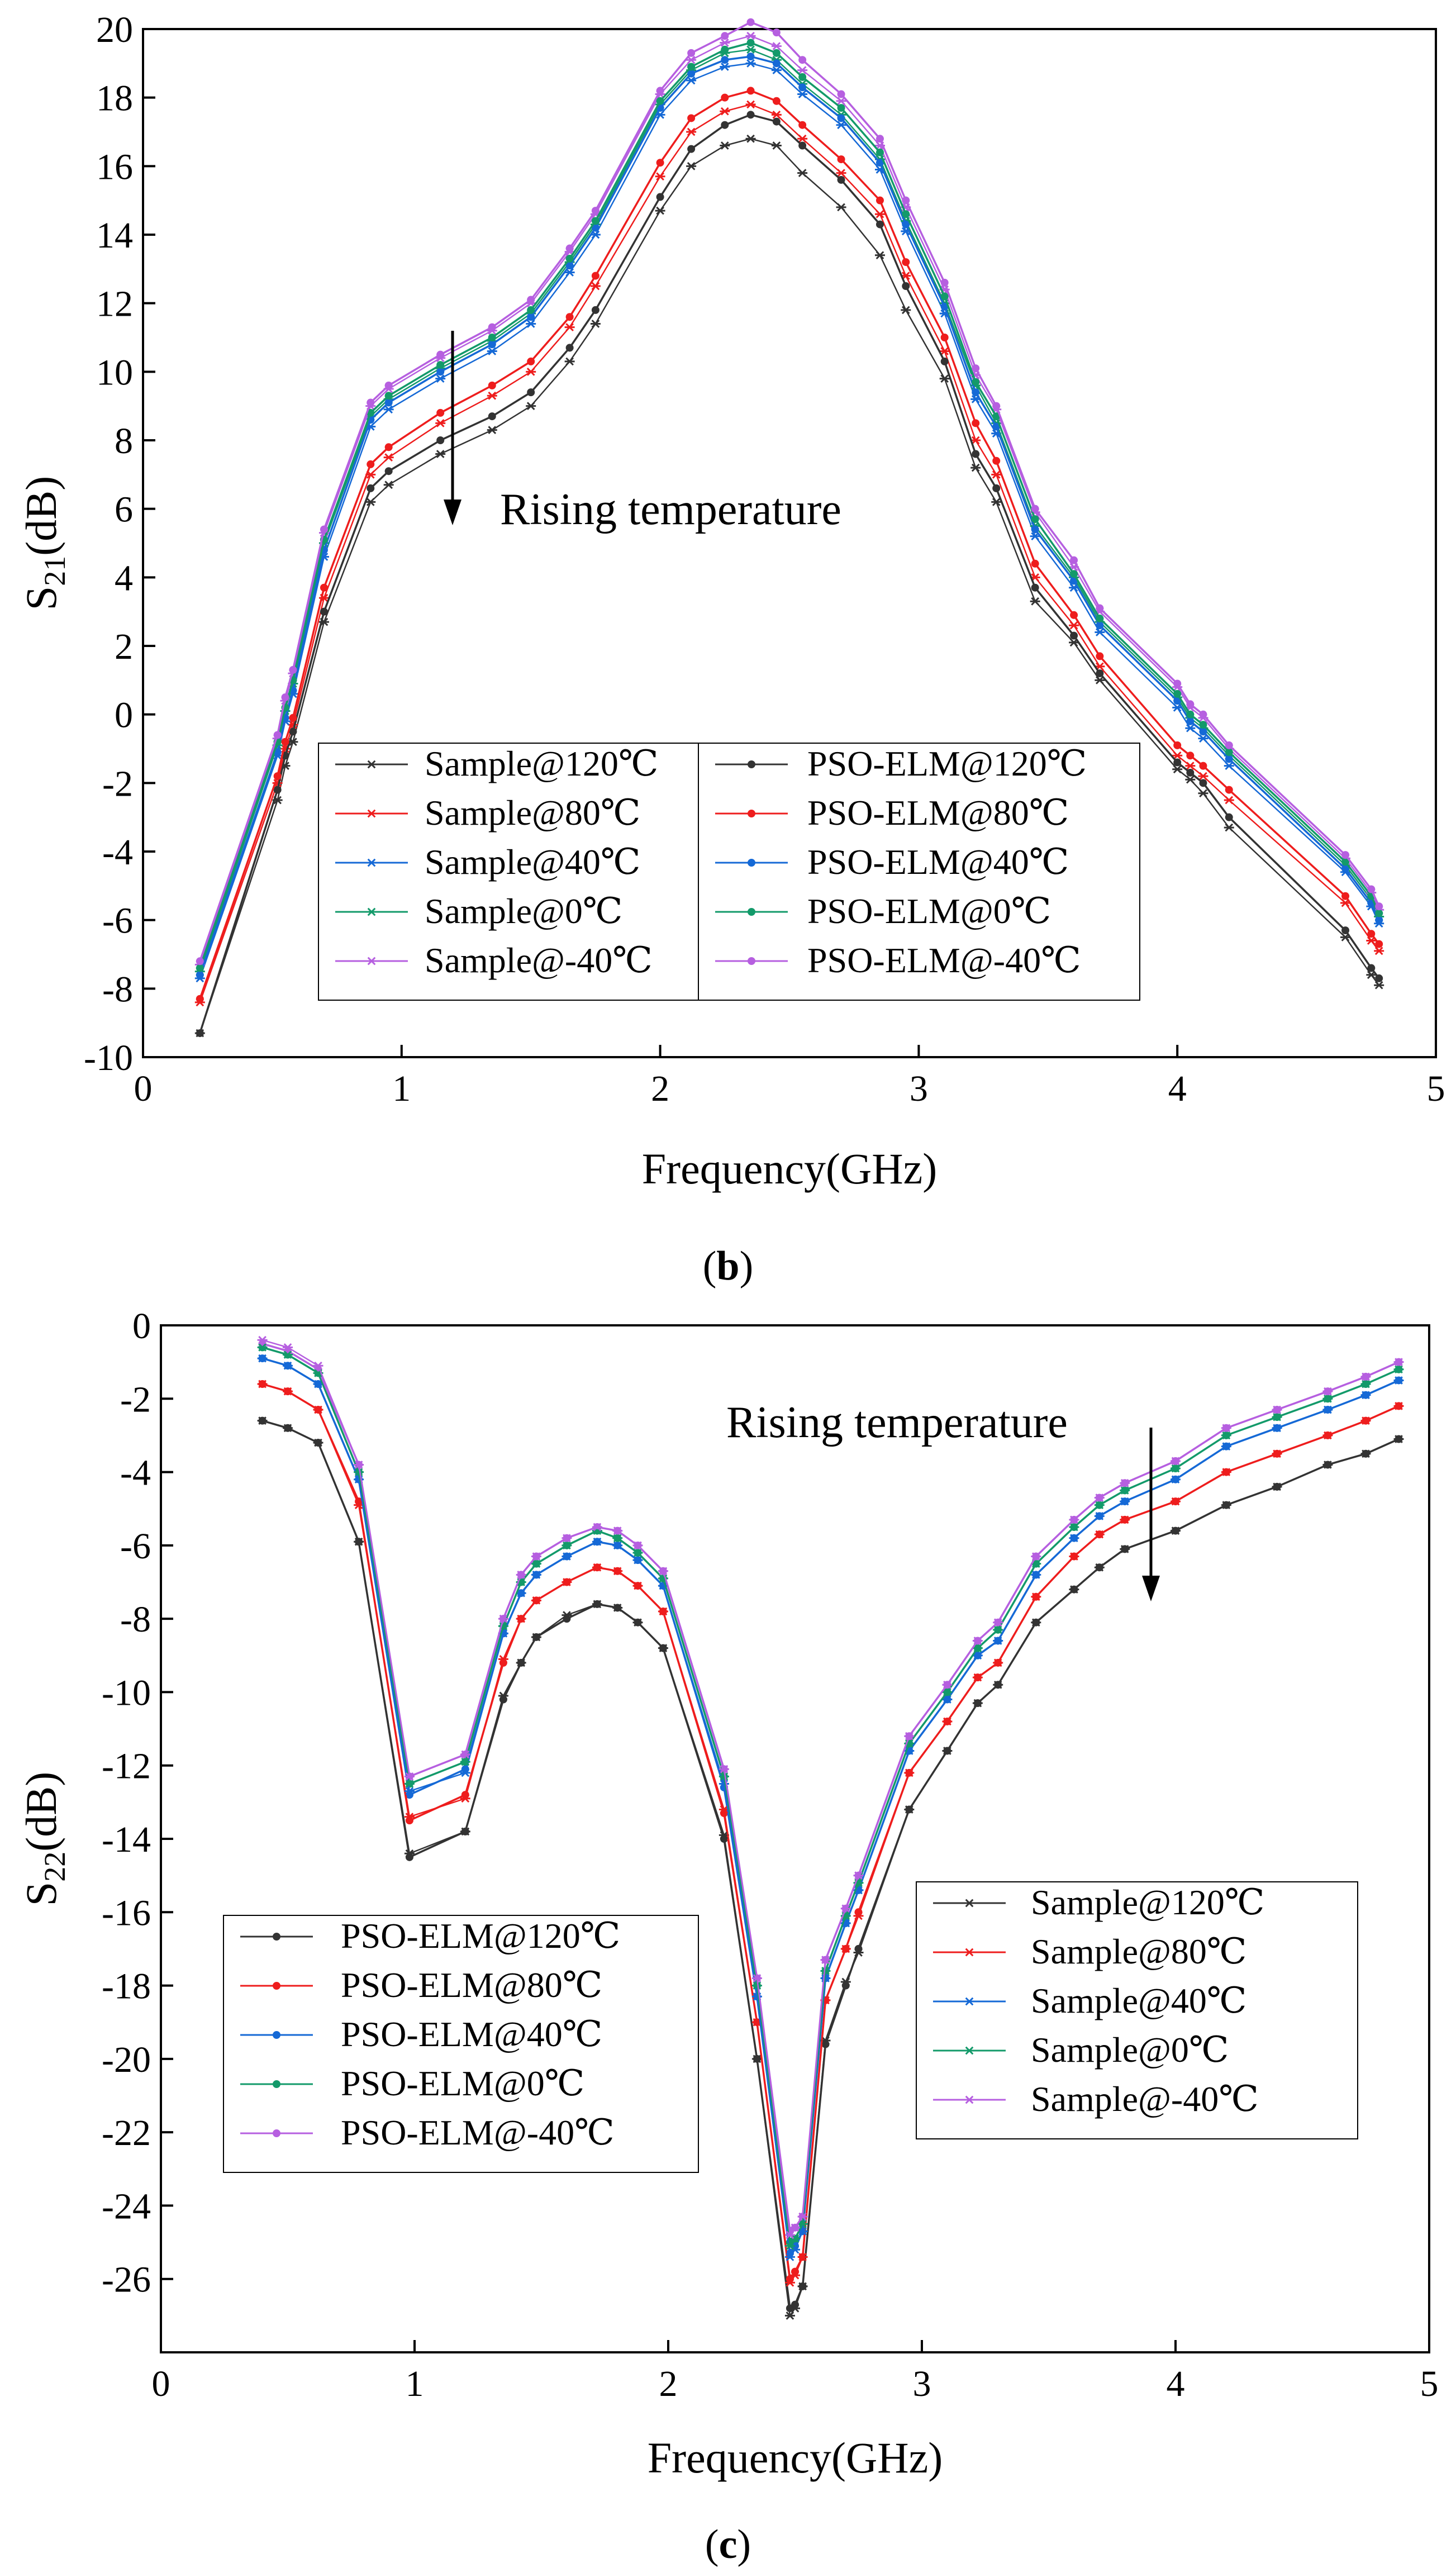 This screenshot has height=2568, width=1456. What do you see at coordinates (1151, 1514) in the screenshot?
I see `chart-c-temperature-arrow` at bounding box center [1151, 1514].